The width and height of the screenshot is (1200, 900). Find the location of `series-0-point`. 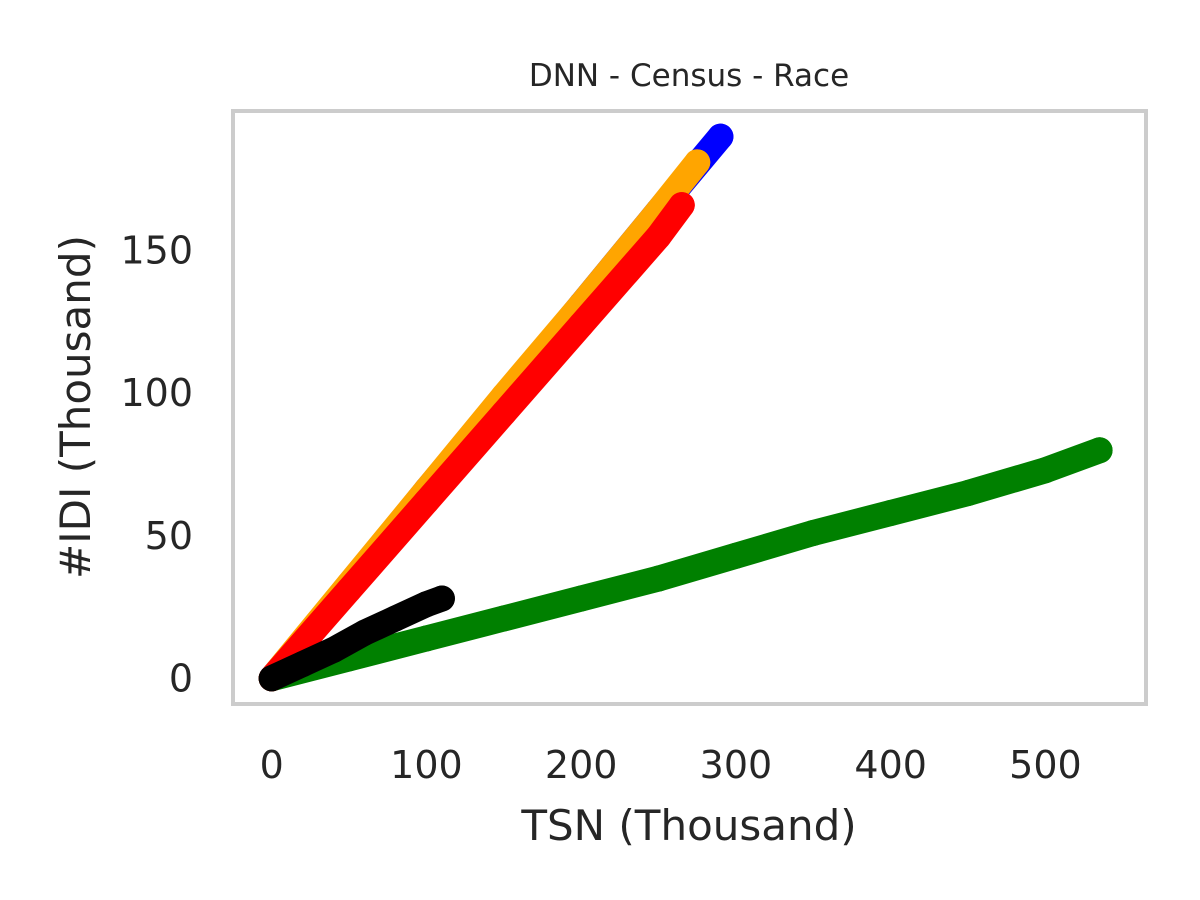

series-0-point is located at coordinates (720, 136).